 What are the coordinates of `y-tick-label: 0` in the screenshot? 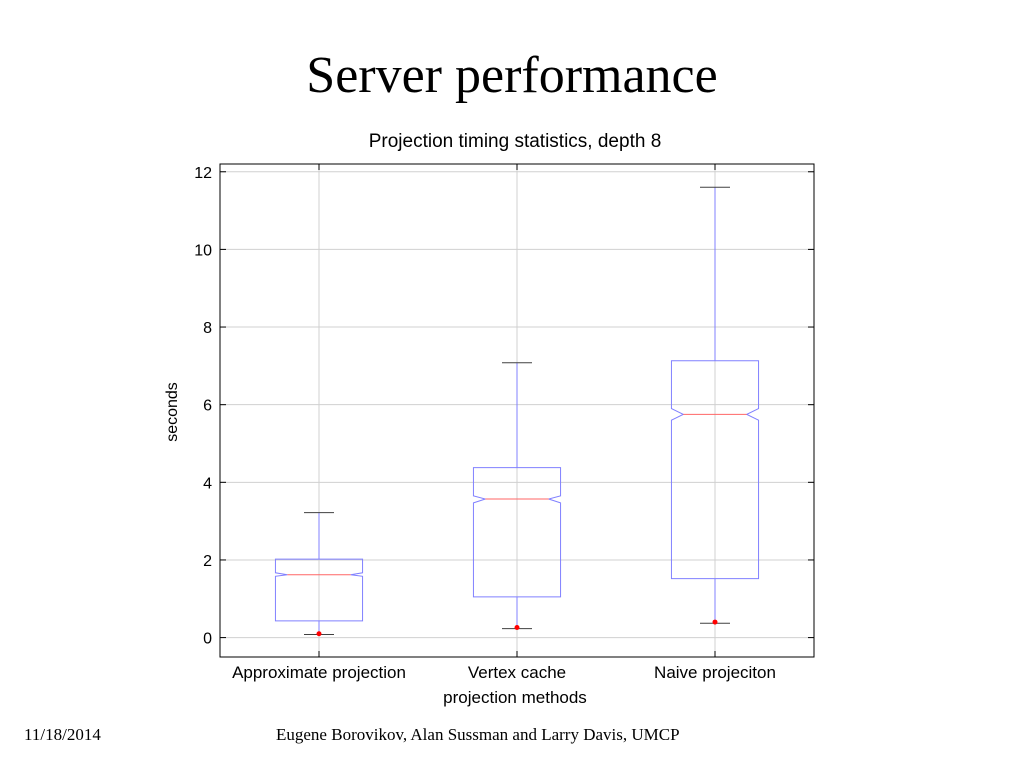 It's located at (207, 639).